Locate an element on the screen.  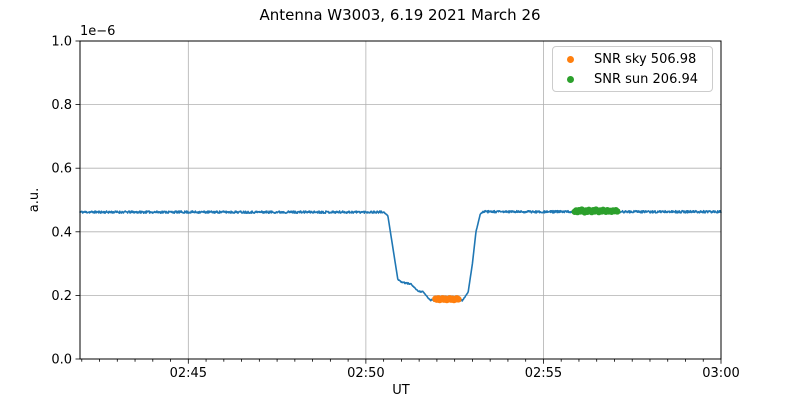
y-axis-label: a.u. is located at coordinates (34, 200).